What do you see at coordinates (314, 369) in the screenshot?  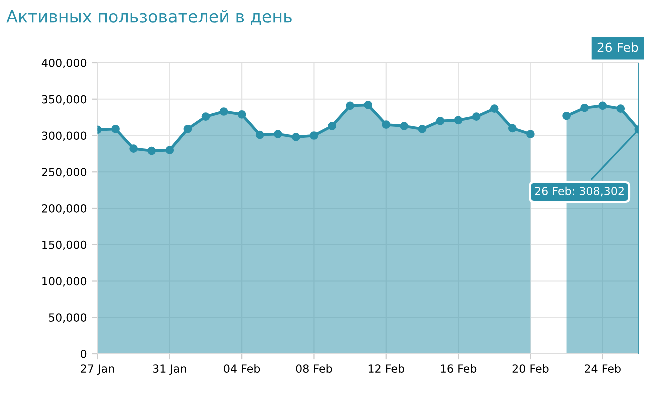 I see `x-tick-label: 08 Feb` at bounding box center [314, 369].